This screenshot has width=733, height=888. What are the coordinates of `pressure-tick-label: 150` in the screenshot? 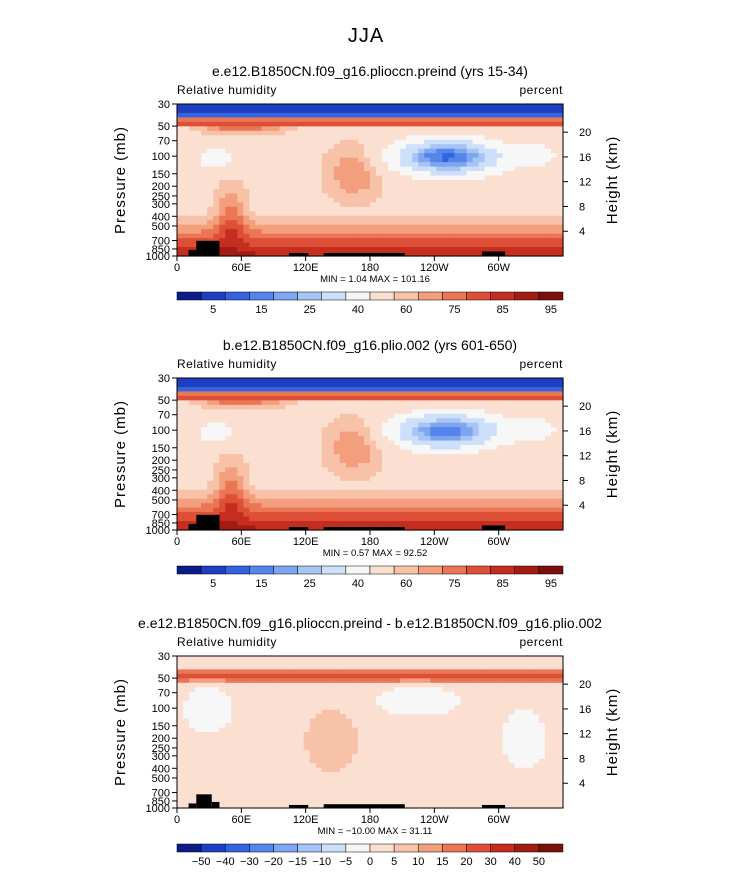 It's located at (161, 175).